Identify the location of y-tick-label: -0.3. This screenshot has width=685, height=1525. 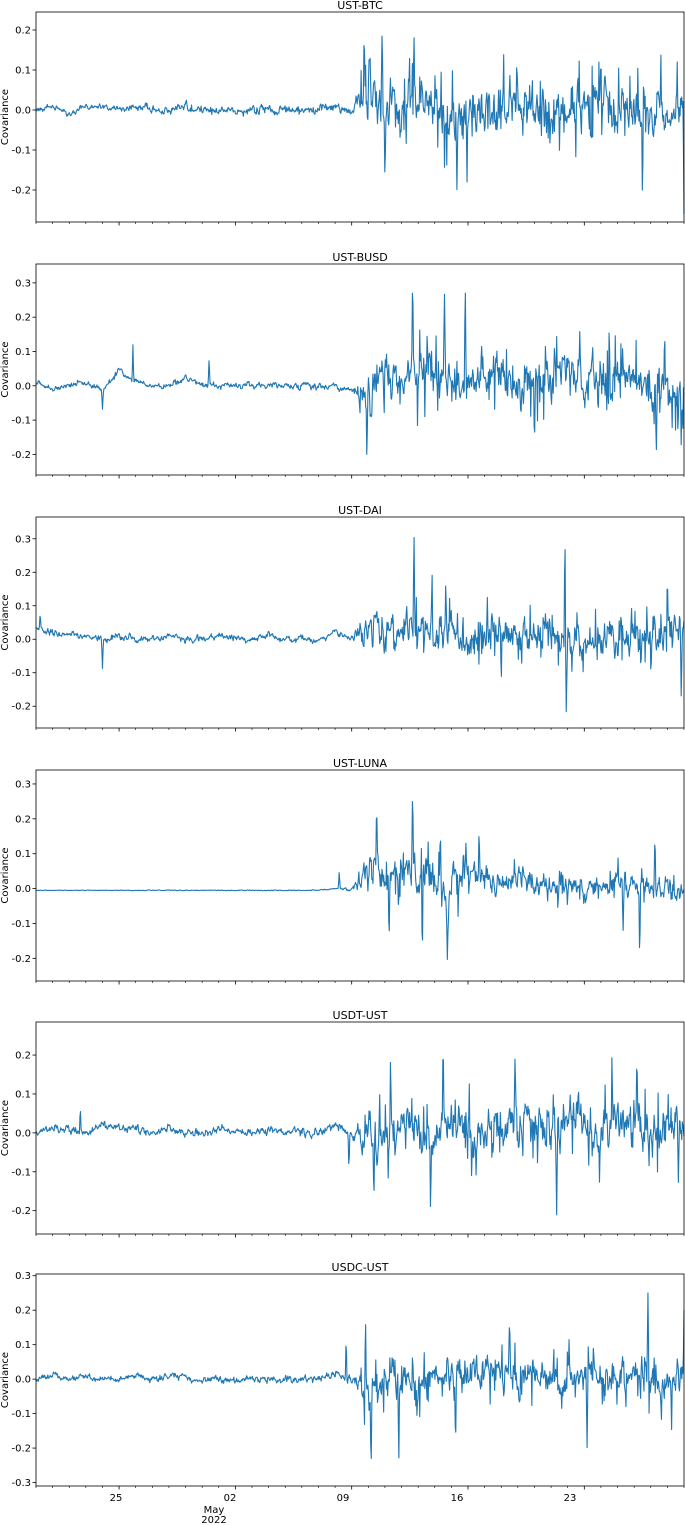
(21, 1483).